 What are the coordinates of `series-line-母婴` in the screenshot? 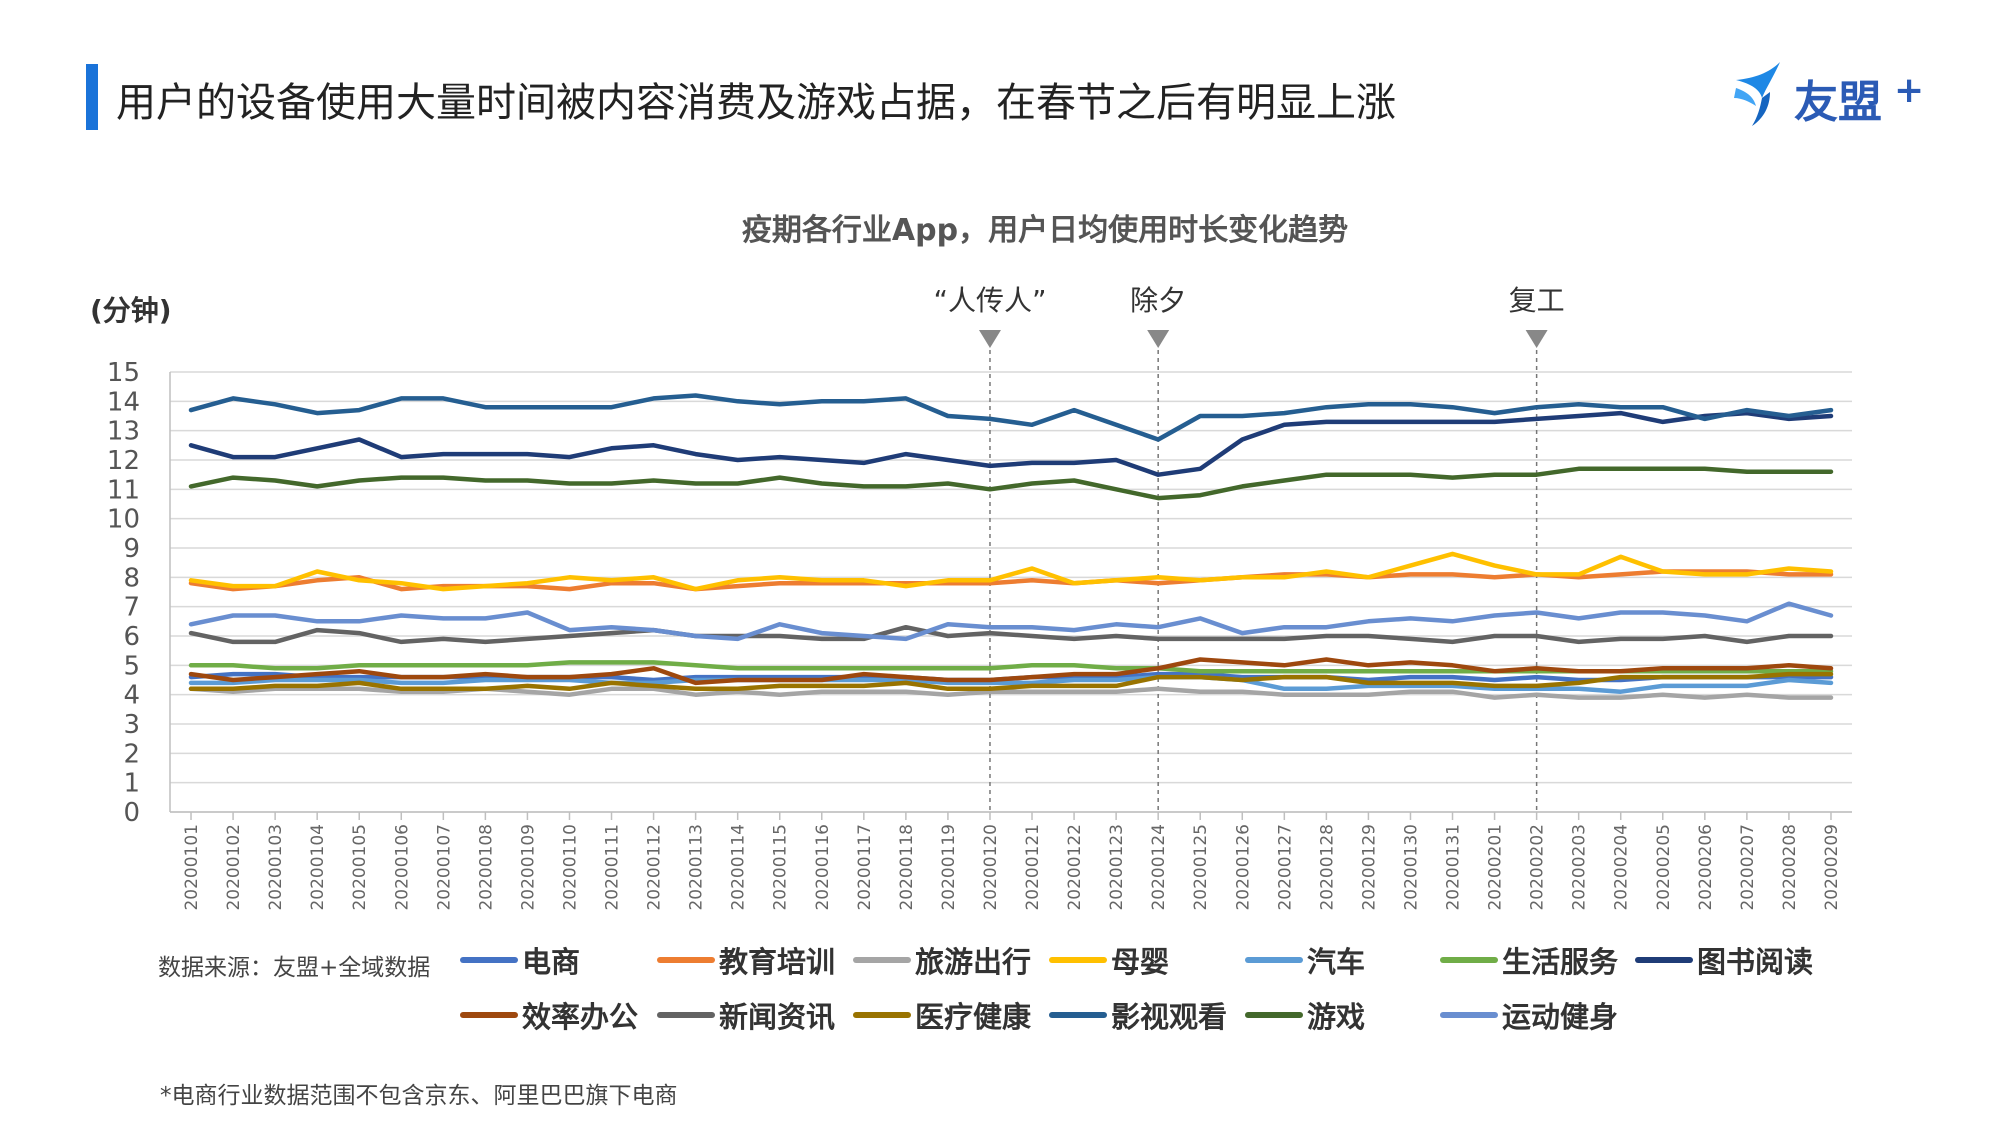 It's located at (1011, 571).